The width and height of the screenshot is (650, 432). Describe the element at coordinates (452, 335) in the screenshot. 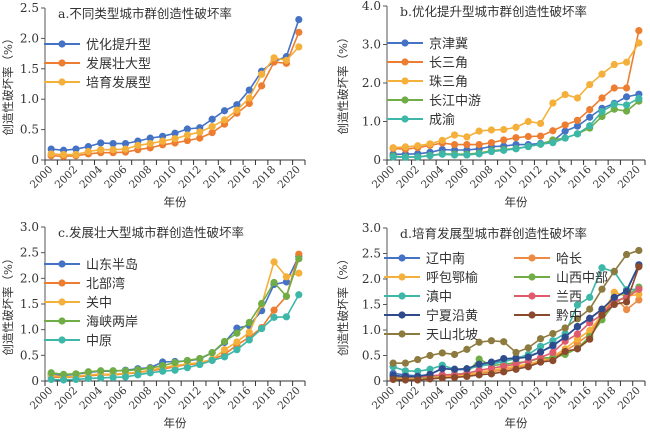

I see `legend-label: 天山北坡` at that location.